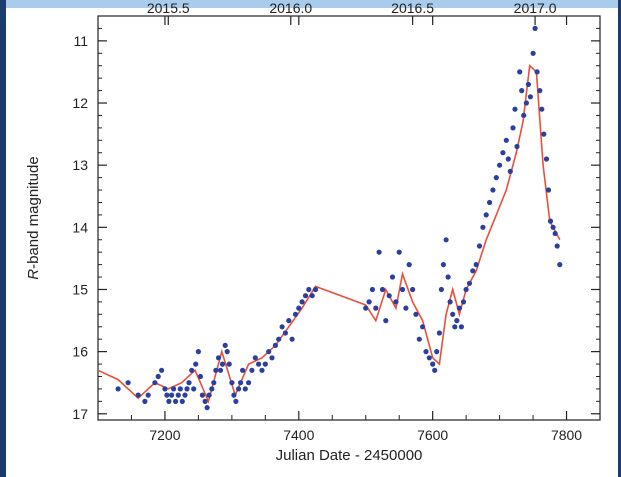  What do you see at coordinates (412, 8) in the screenshot?
I see `top-axis-label: 2016.5` at bounding box center [412, 8].